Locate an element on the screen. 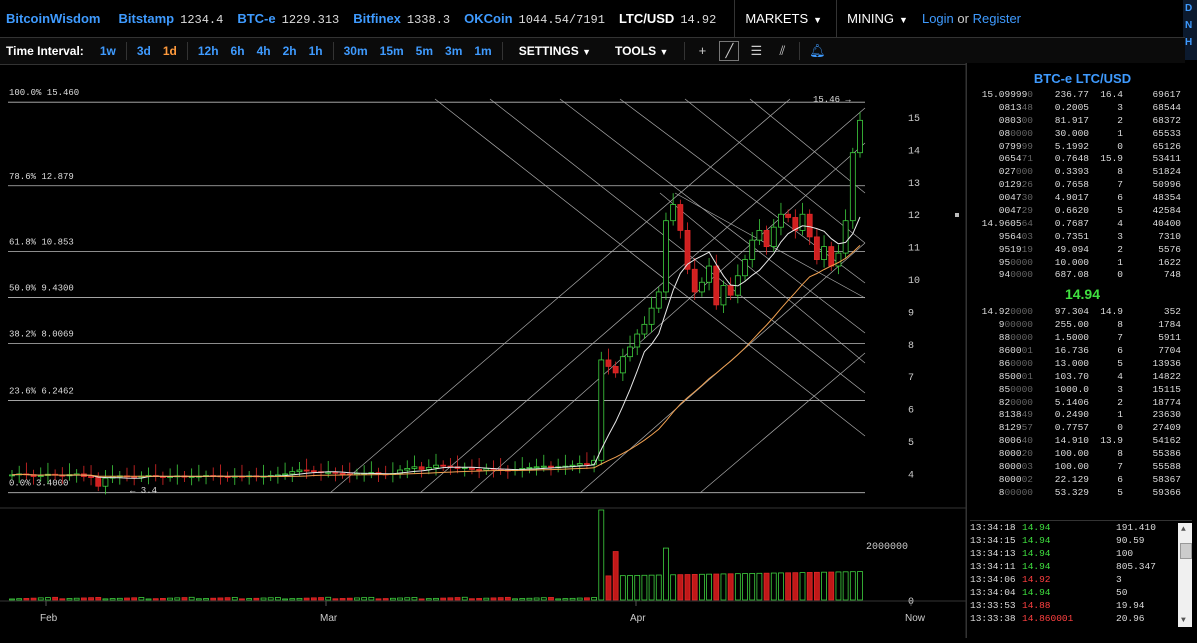 Image resolution: width=1197 pixels, height=643 pixels. interval-5m: 5m is located at coordinates (424, 51).